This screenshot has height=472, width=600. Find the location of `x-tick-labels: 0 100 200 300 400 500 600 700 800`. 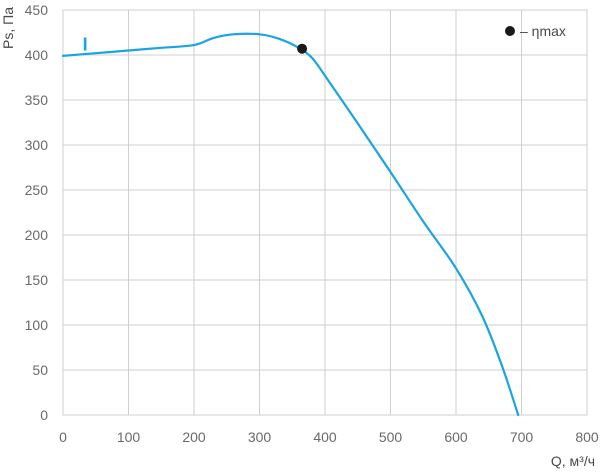

x-tick-labels: 0 100 200 300 400 500 600 700 800 is located at coordinates (329, 437).